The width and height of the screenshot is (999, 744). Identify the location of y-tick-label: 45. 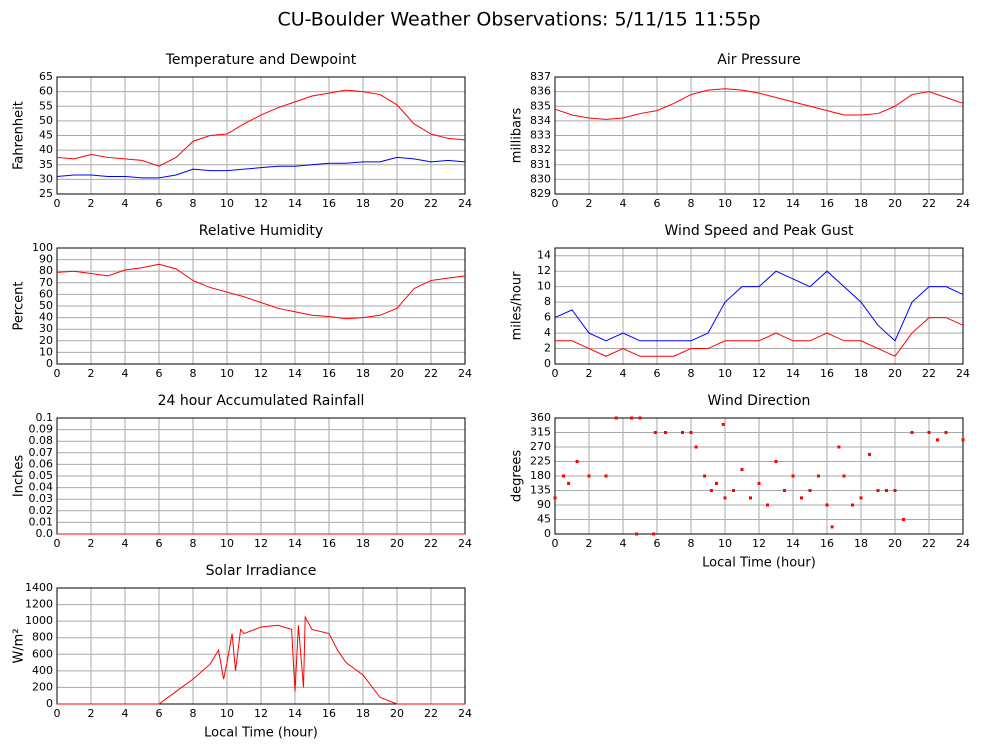
(46, 135).